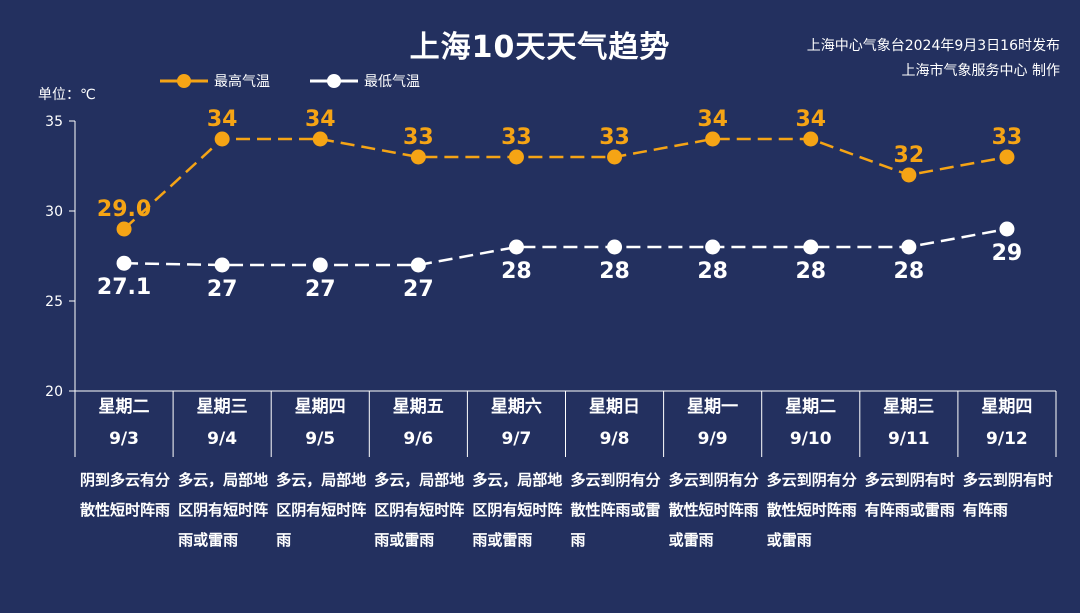 The height and width of the screenshot is (613, 1080). I want to click on weather-description: 多云到阴有时有阵雨或雷雨, so click(909, 495).